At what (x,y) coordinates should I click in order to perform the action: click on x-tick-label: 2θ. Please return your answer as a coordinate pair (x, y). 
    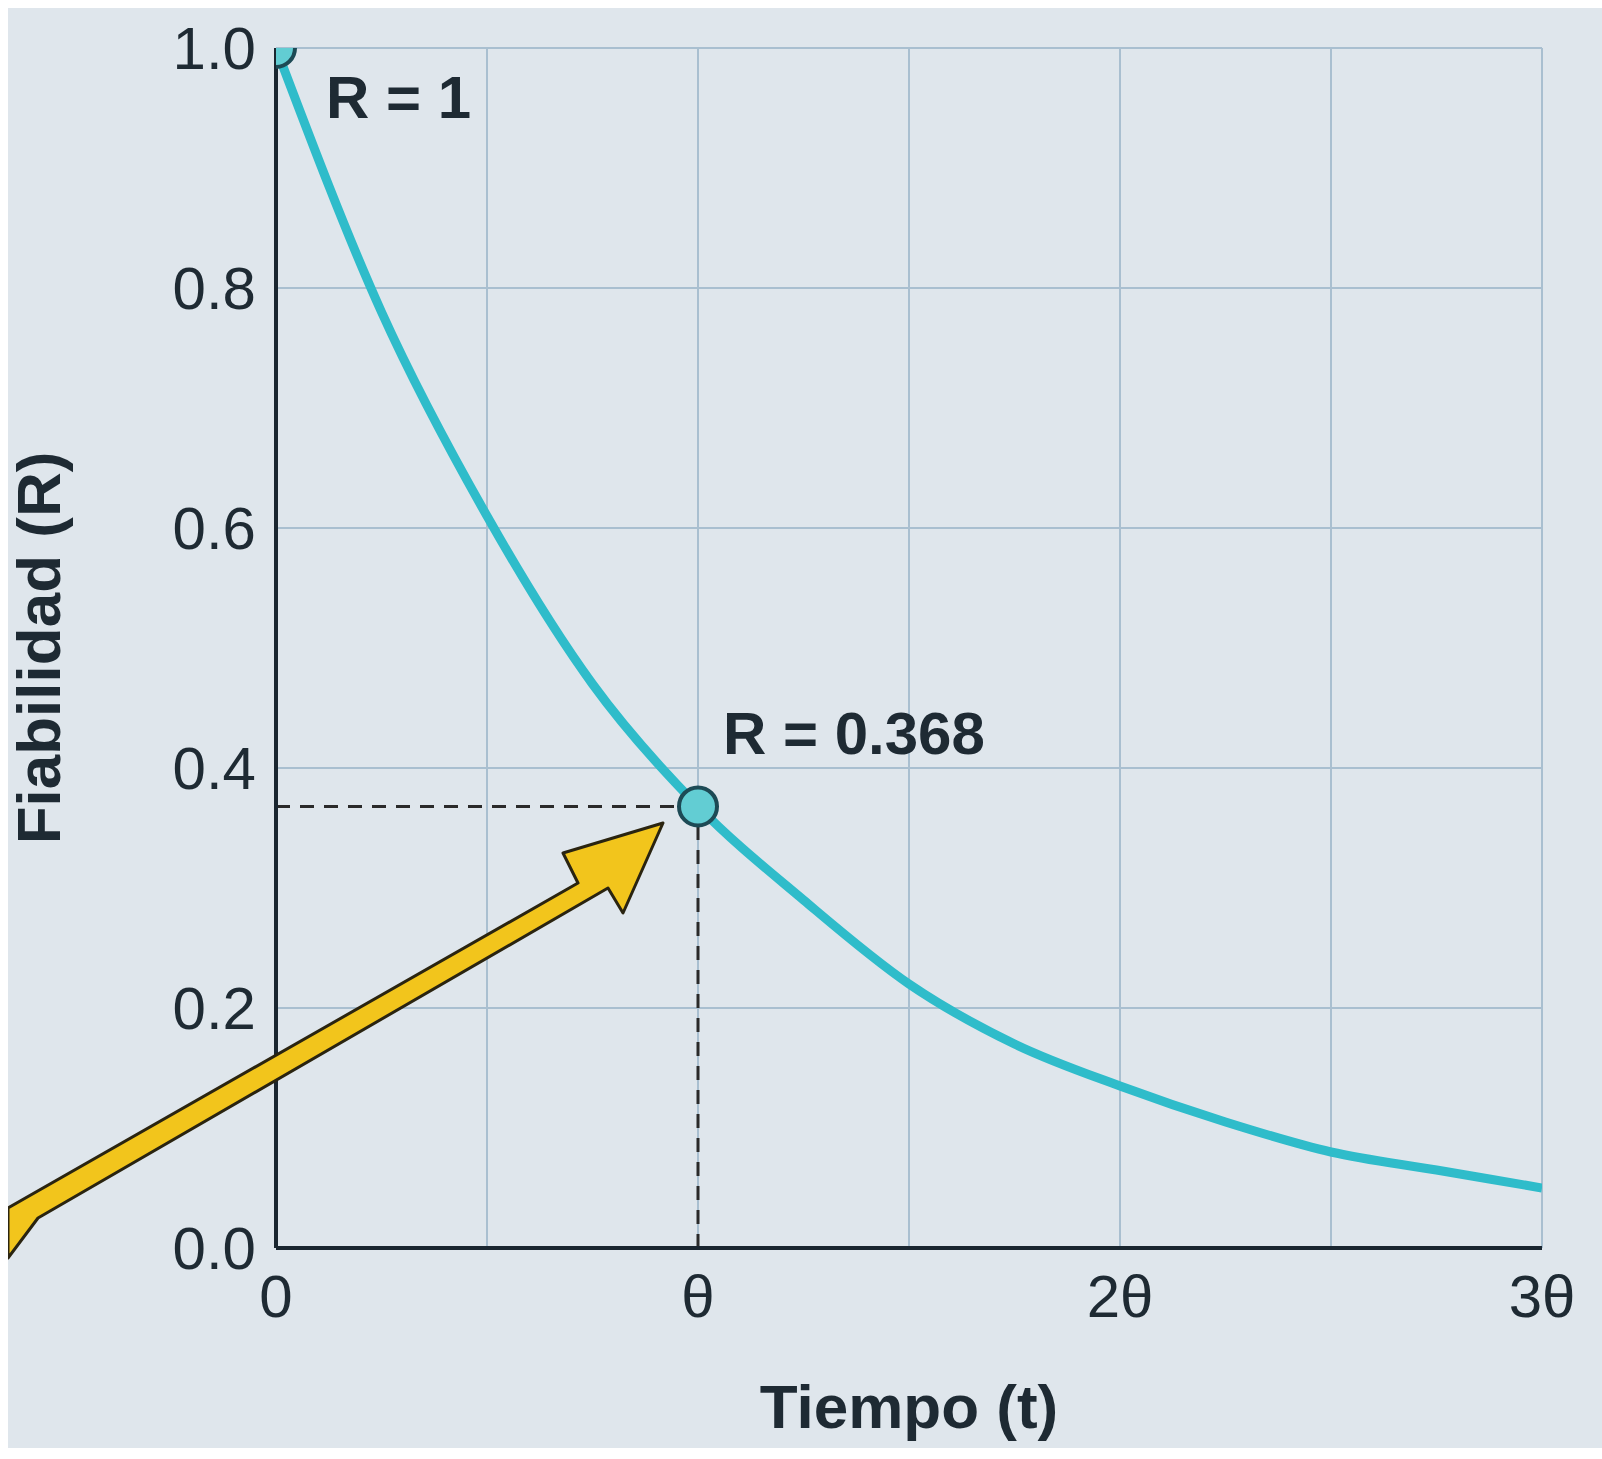
    Looking at the image, I should click on (1120, 1296).